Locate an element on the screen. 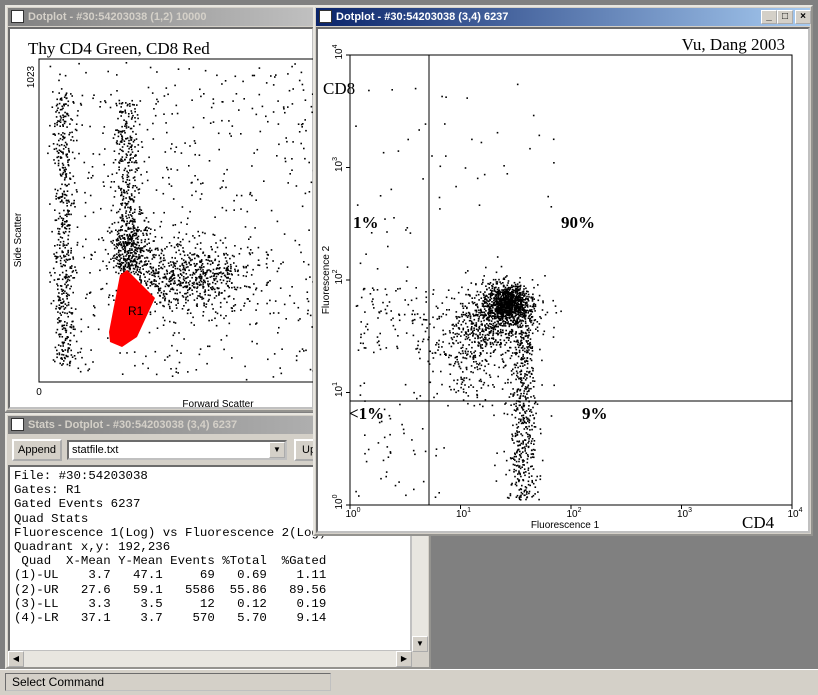  append-button: Append is located at coordinates (37, 450).